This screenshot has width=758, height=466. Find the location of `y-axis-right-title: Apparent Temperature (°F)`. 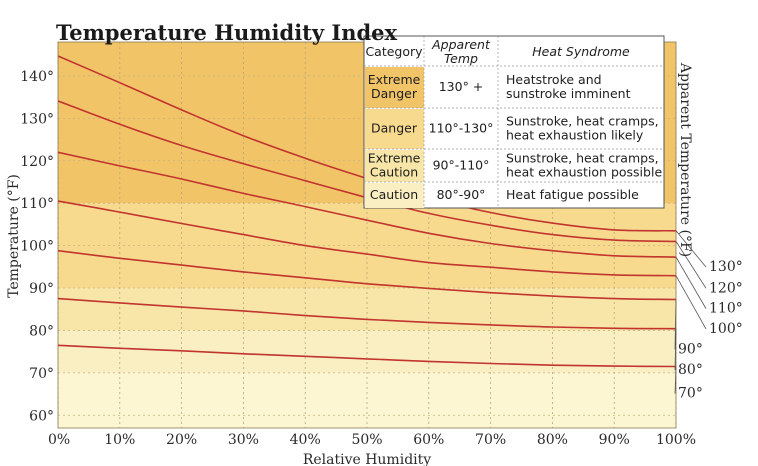

y-axis-right-title: Apparent Temperature (°F) is located at coordinates (685, 159).